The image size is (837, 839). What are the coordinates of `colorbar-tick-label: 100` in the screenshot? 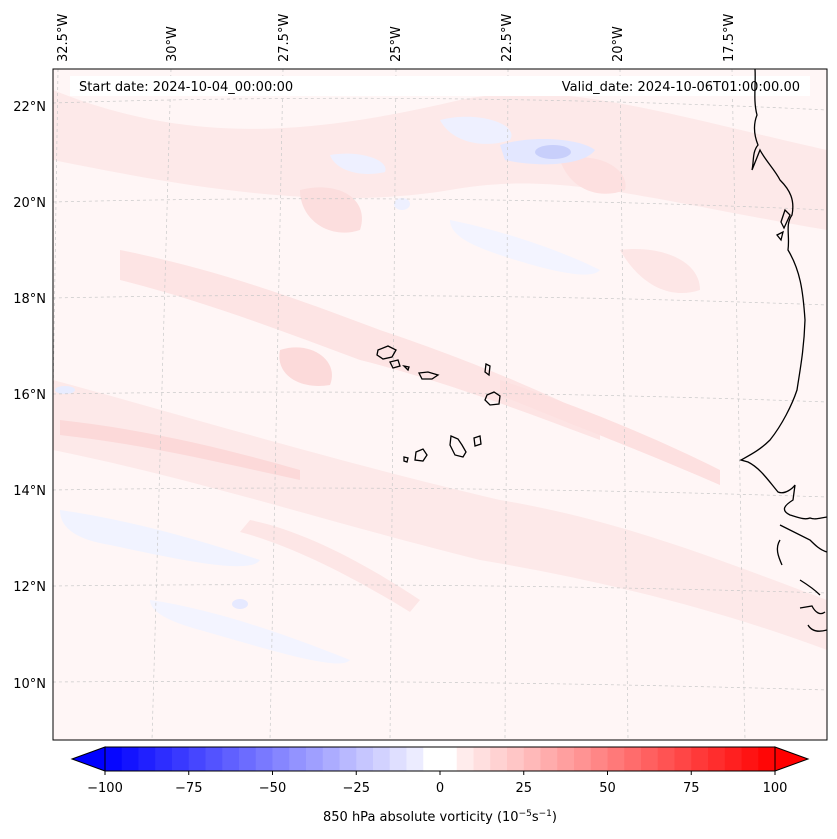 It's located at (775, 788).